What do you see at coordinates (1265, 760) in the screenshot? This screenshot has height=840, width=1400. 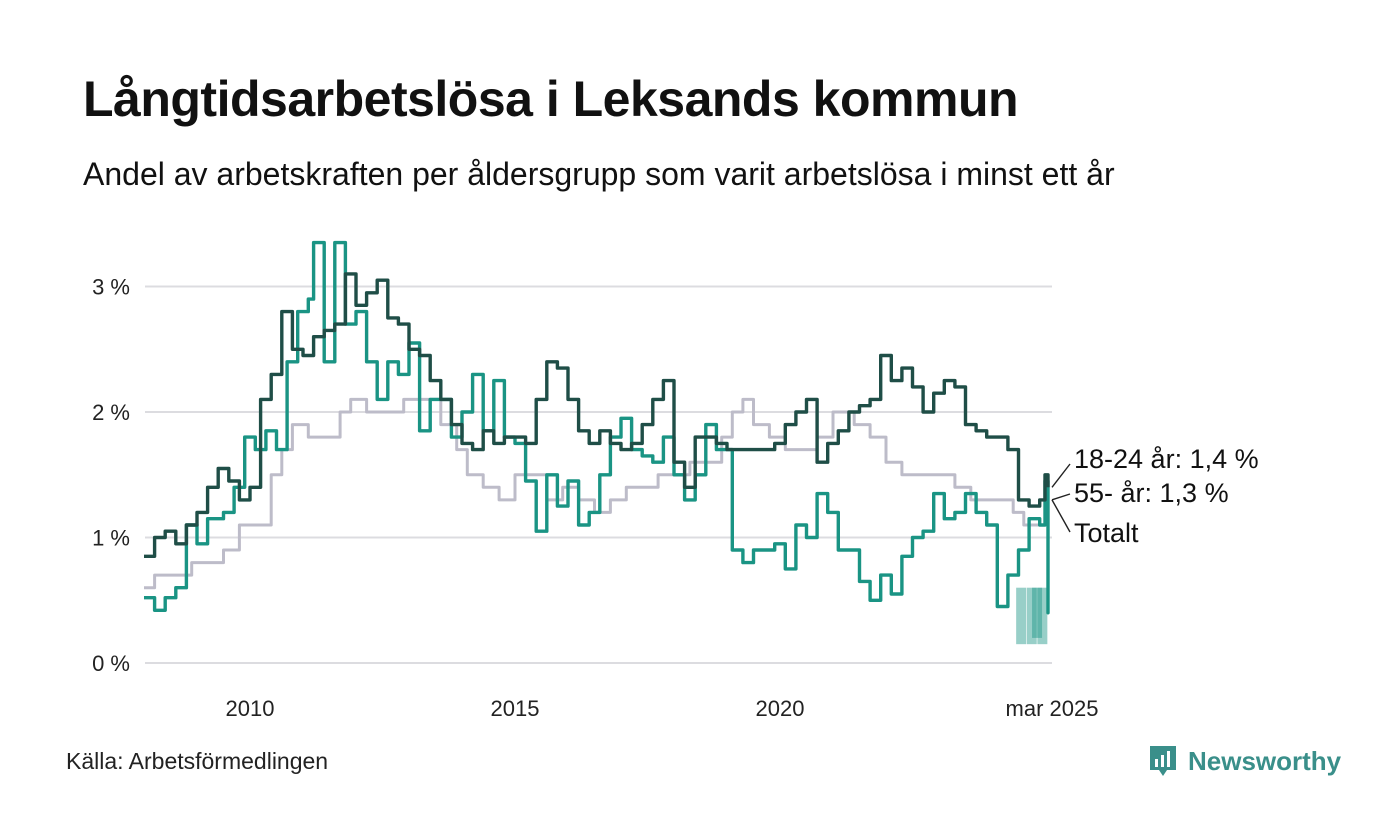 I see `brand-name: Newsworthy` at bounding box center [1265, 760].